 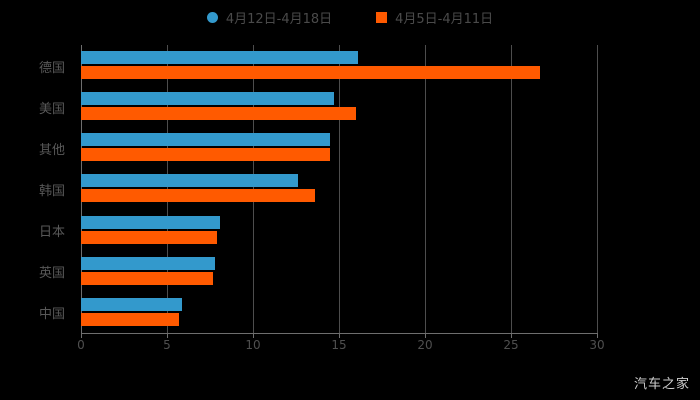 I want to click on x-tick-label-5: 5, so click(x=167, y=345).